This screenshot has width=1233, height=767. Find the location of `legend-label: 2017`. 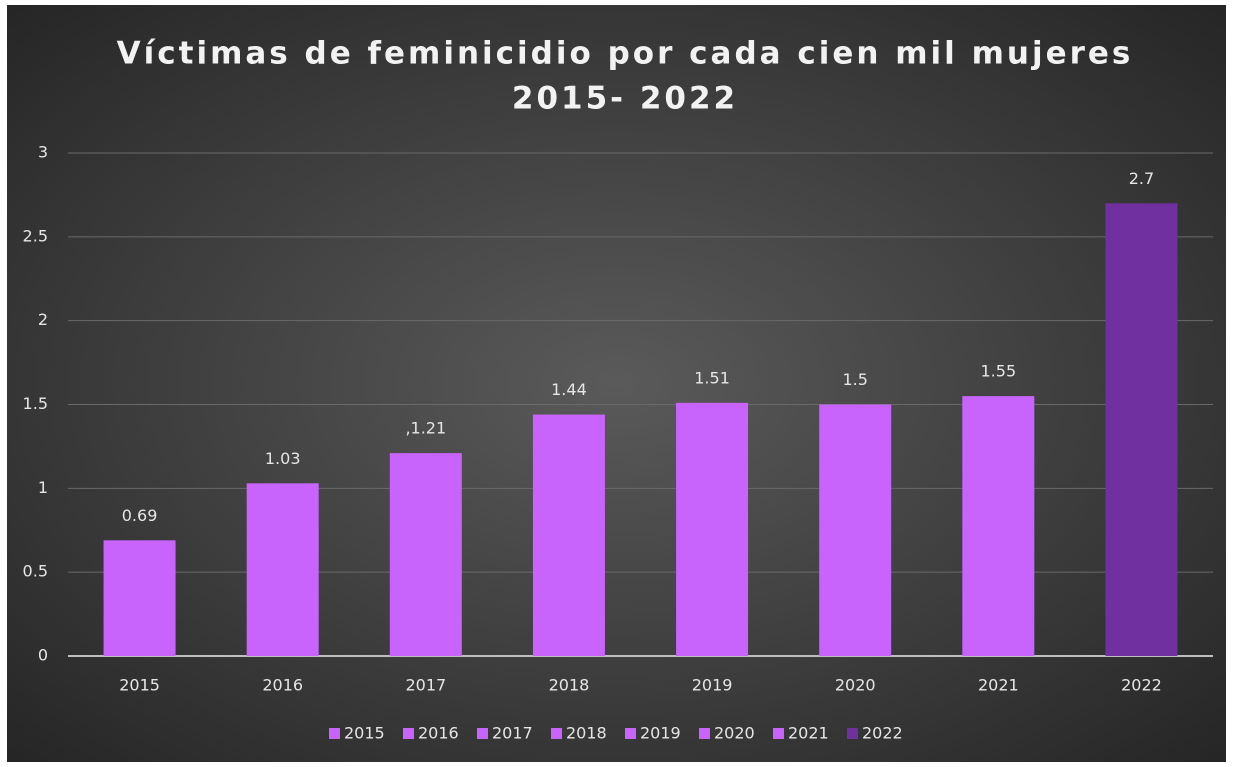

legend-label: 2017 is located at coordinates (512, 733).